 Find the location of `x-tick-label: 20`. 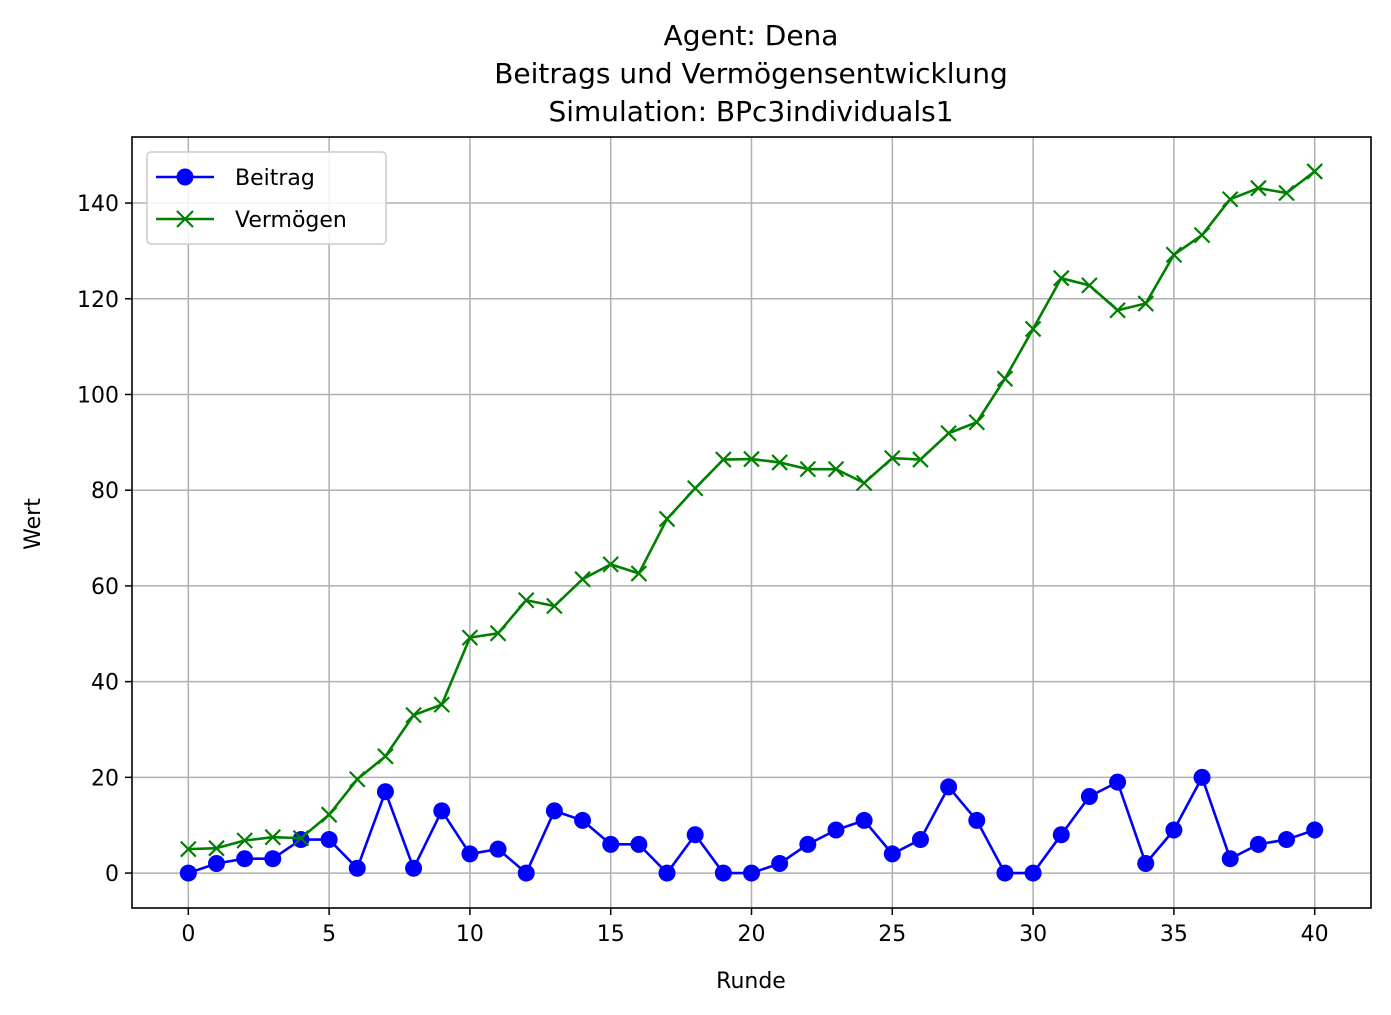

x-tick-label: 20 is located at coordinates (752, 934).